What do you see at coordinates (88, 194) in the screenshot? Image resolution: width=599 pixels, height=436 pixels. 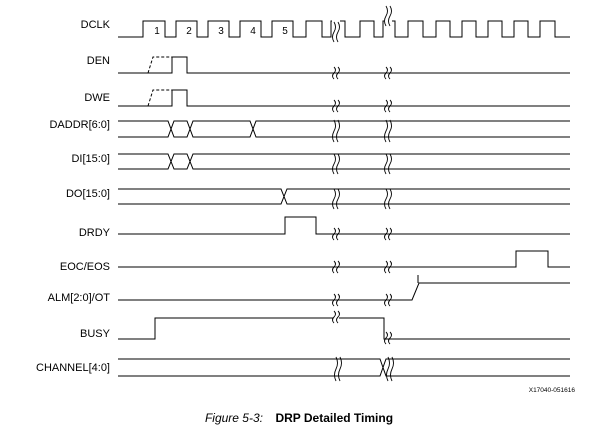 I see `do-label: DO[15:0]` at bounding box center [88, 194].